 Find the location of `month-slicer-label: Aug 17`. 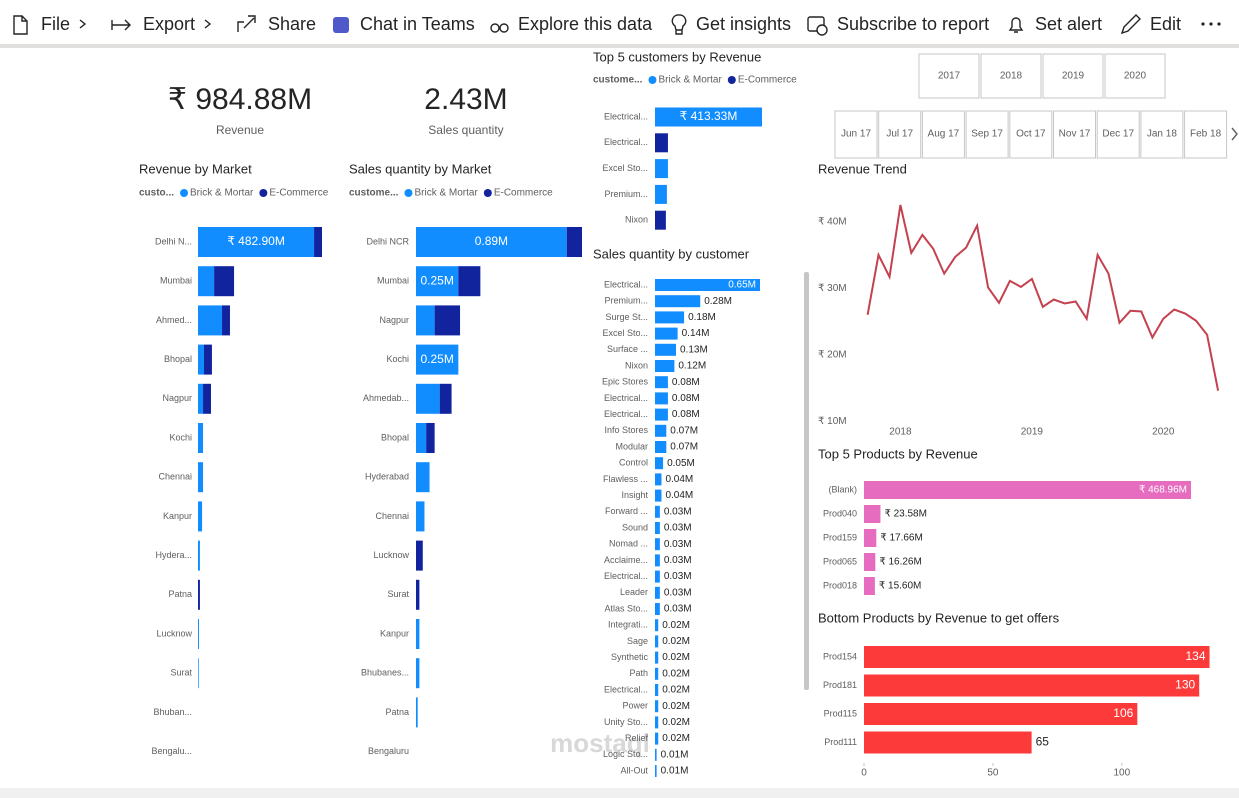

month-slicer-label: Aug 17 is located at coordinates (944, 134).